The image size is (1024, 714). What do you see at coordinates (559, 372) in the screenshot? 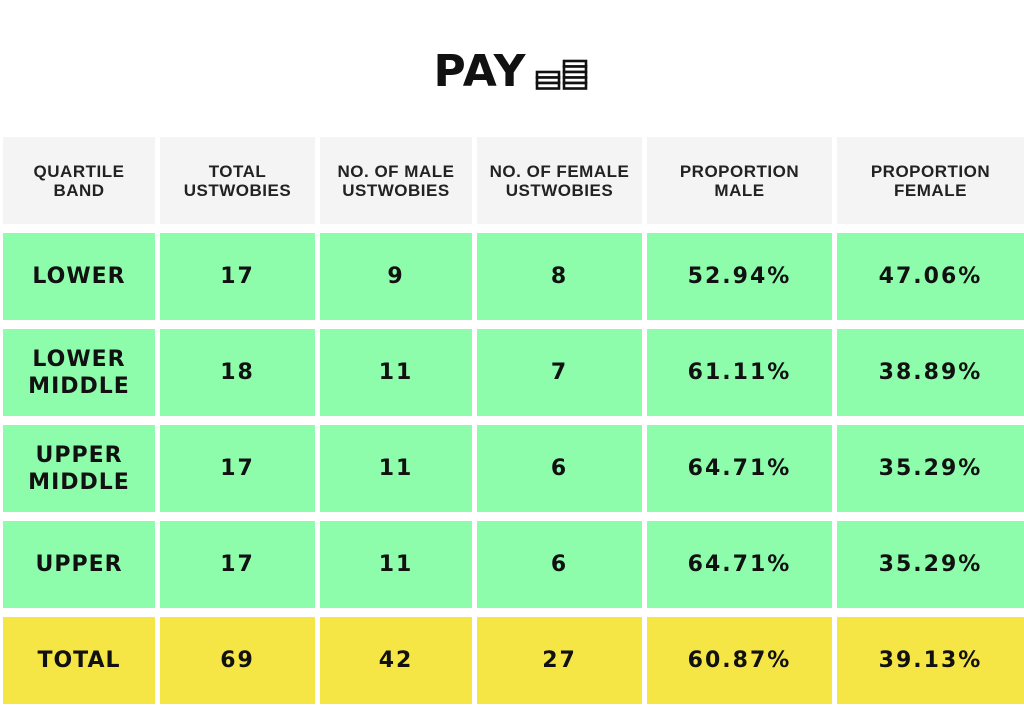
I see `table-cell: 7` at bounding box center [559, 372].